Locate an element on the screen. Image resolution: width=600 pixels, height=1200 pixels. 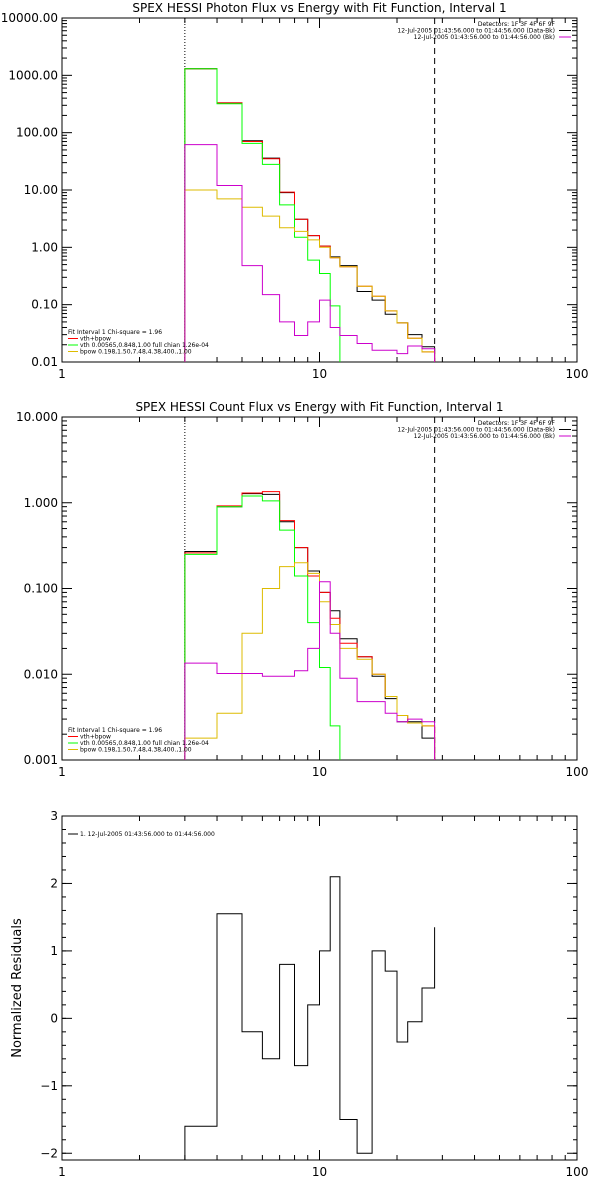
y-tick-label: 2 is located at coordinates (54, 883).